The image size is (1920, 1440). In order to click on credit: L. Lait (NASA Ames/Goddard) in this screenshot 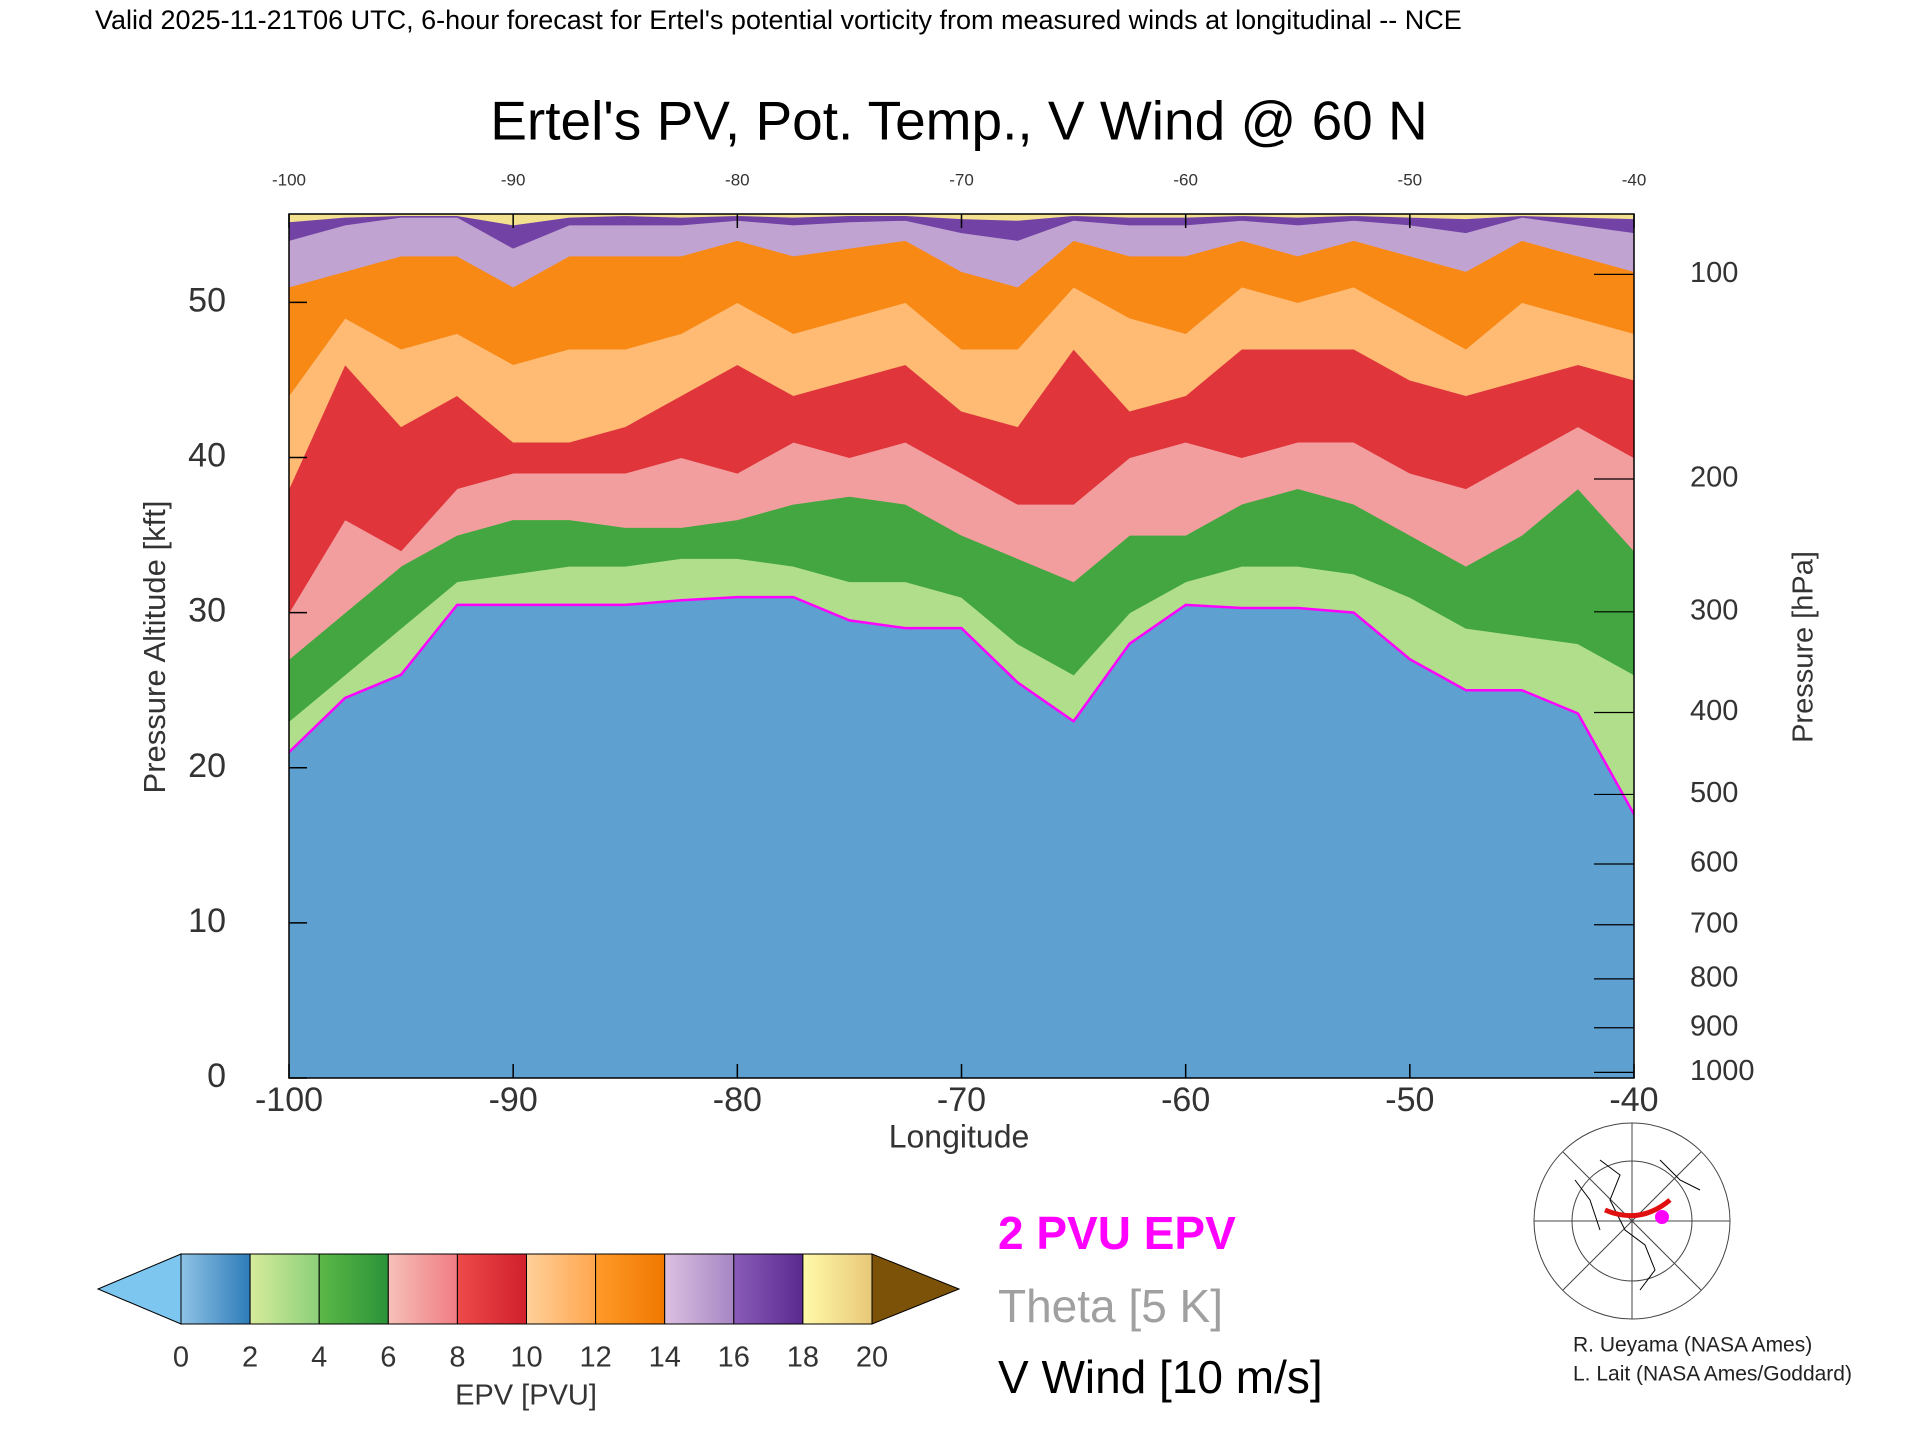, I will do `click(1712, 1374)`.